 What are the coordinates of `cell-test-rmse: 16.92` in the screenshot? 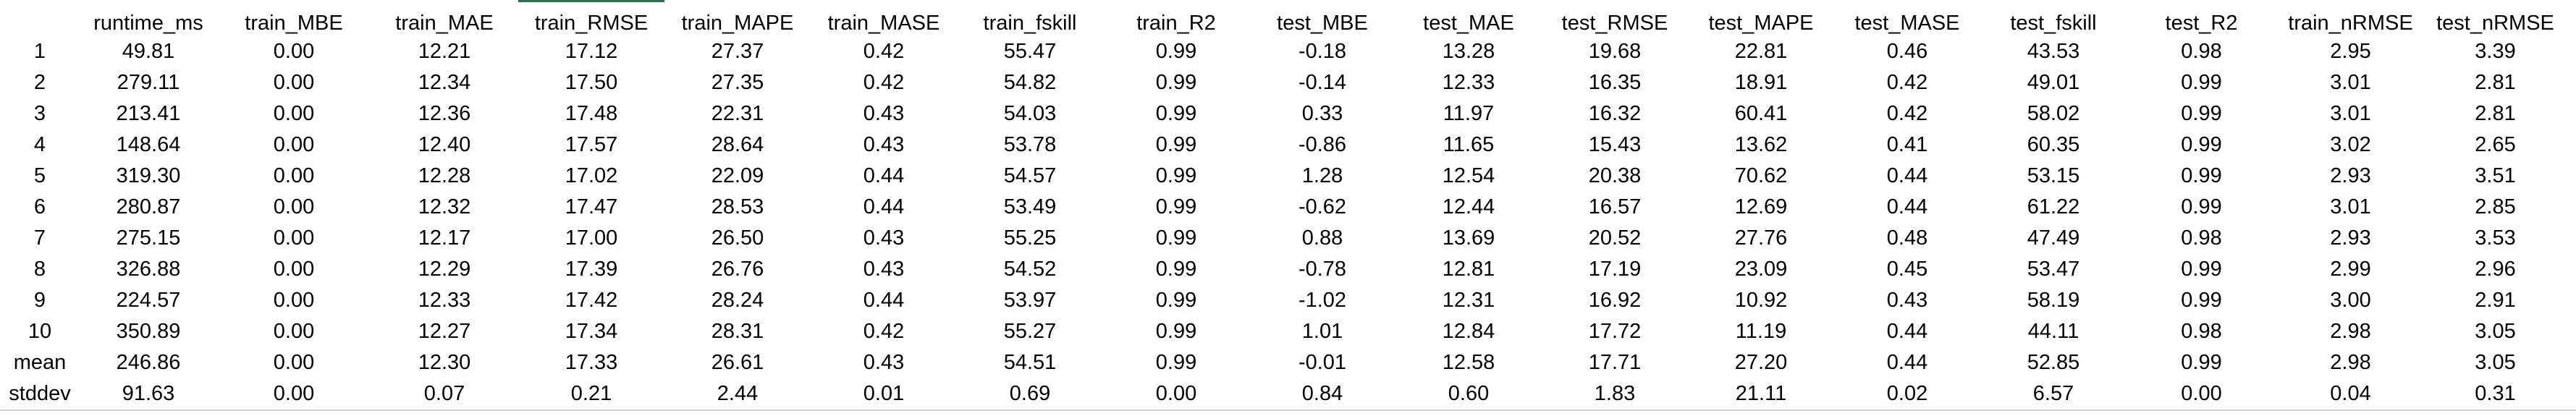 It's located at (1615, 300).